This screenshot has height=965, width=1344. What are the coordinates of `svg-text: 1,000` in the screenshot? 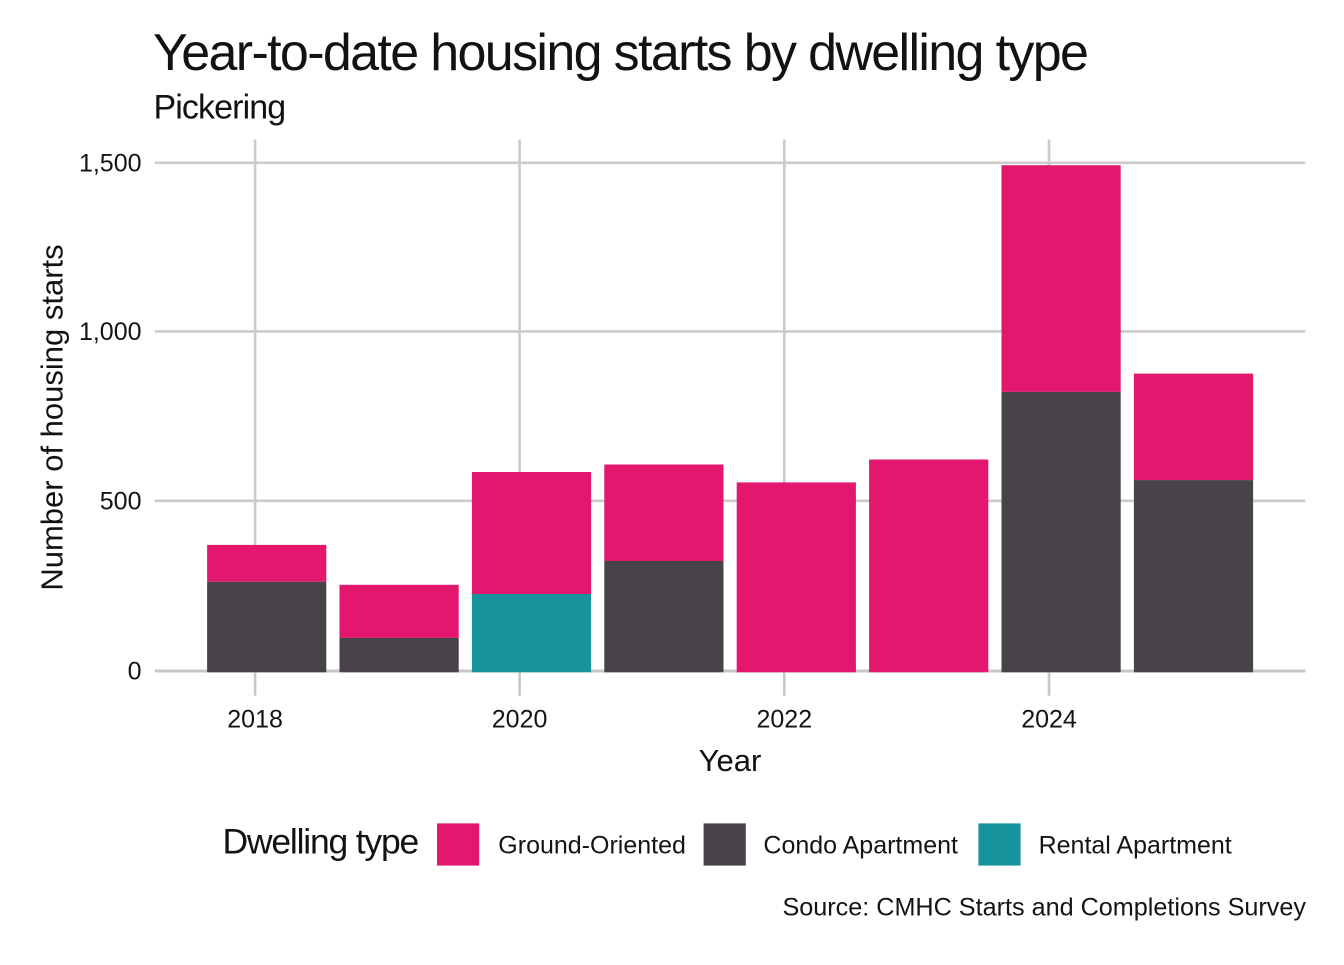 It's located at (110, 332).